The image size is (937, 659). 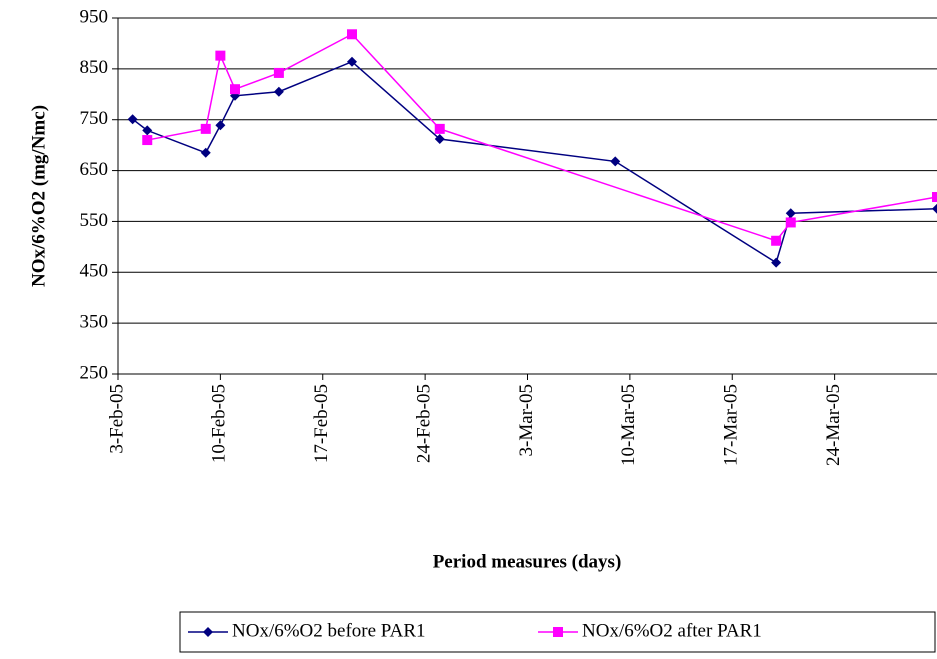 I want to click on y-tick-label: 350, so click(x=94, y=322).